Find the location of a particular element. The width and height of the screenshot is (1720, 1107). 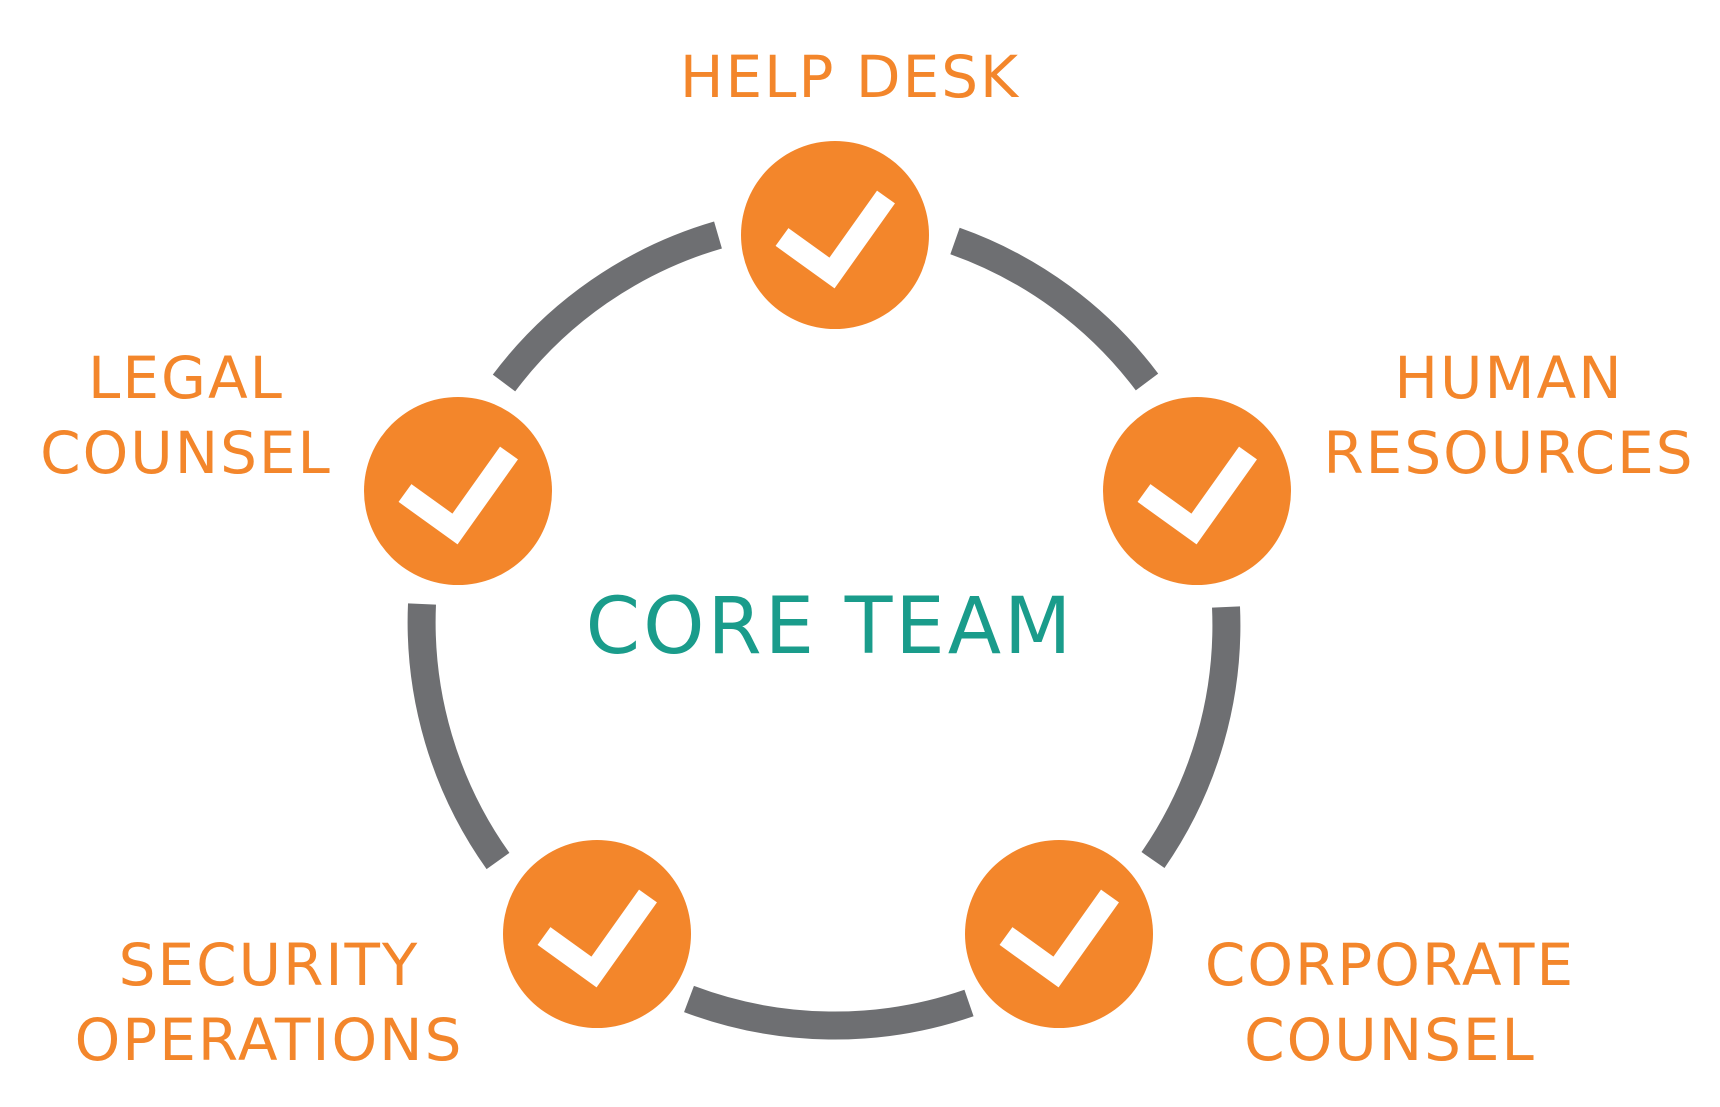

label-corporate-counsel-line-1: CORPORATE is located at coordinates (1390, 965).